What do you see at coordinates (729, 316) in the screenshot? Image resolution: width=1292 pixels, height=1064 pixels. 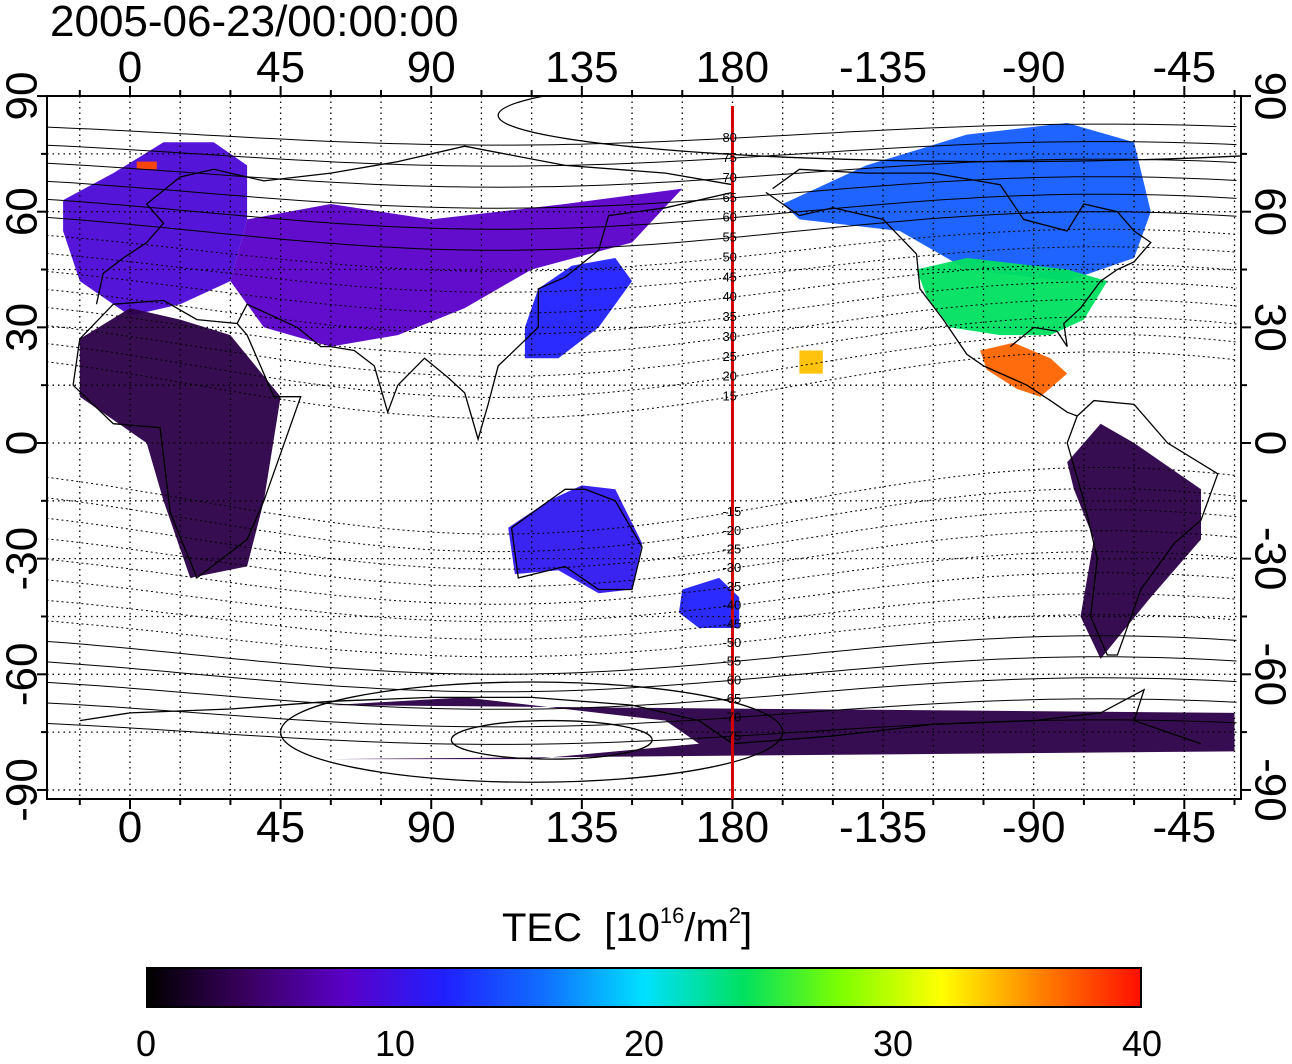 I see `contour-label: 35` at bounding box center [729, 316].